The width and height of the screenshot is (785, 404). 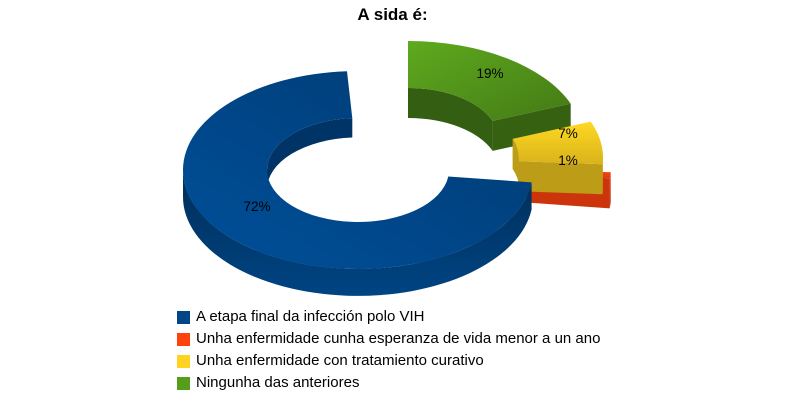 I want to click on legend-item-0: A etapa final da infección polo VIH, so click(x=388, y=317).